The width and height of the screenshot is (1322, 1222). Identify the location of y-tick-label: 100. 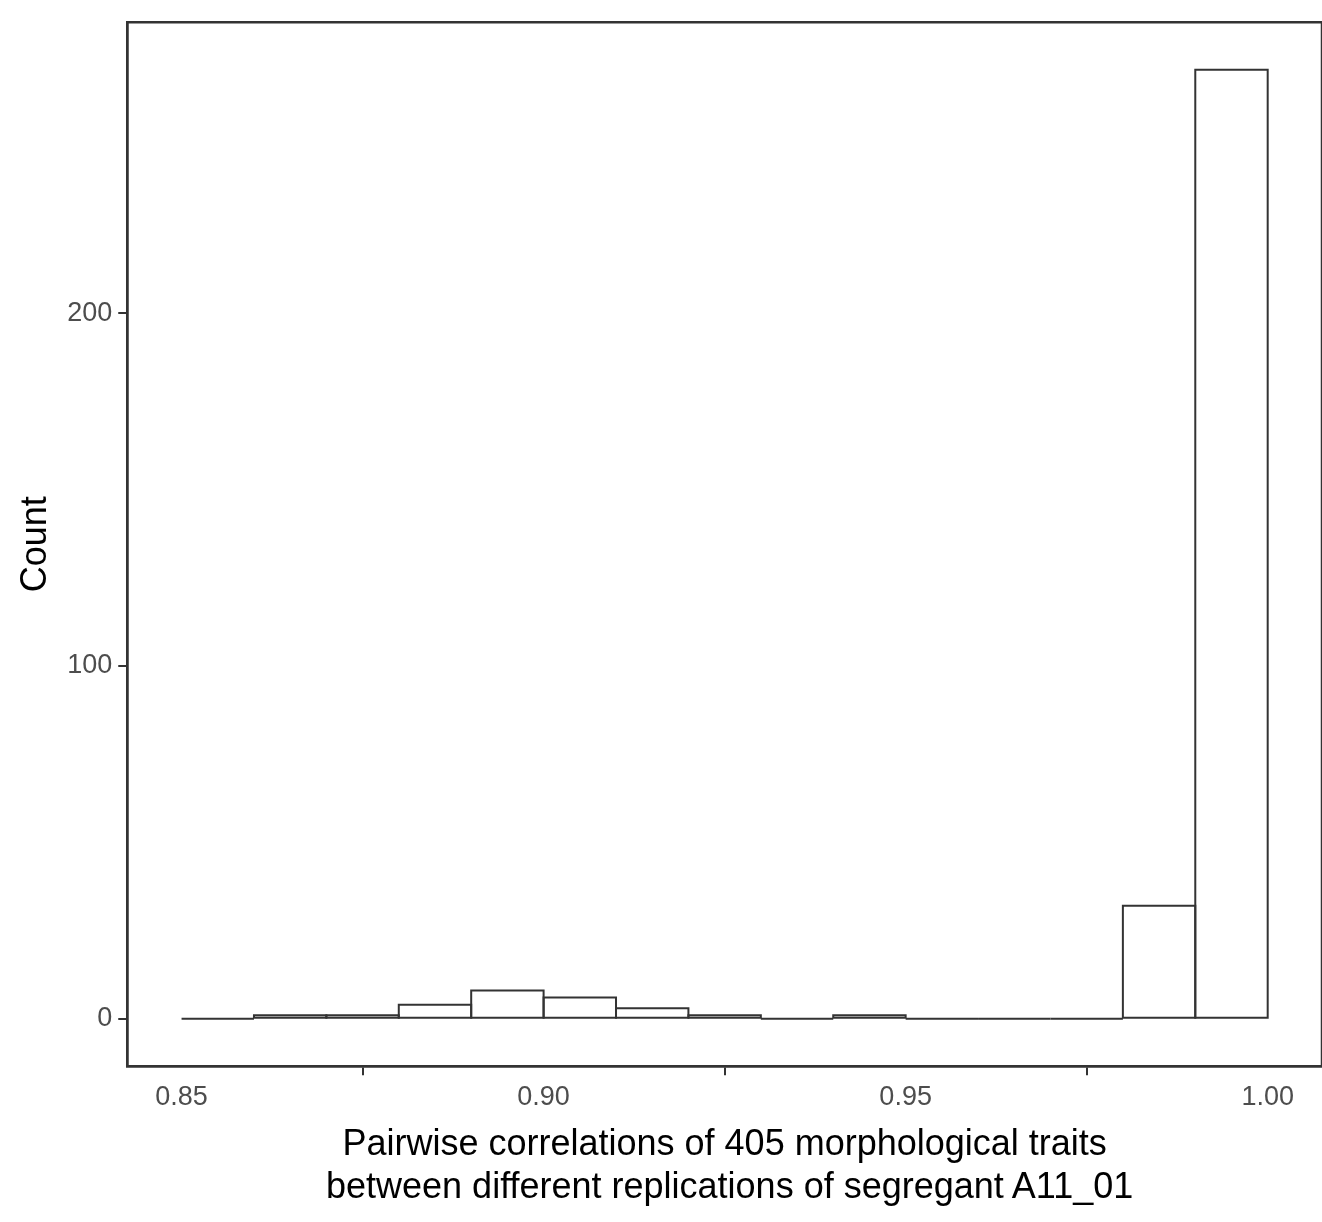
(90, 664).